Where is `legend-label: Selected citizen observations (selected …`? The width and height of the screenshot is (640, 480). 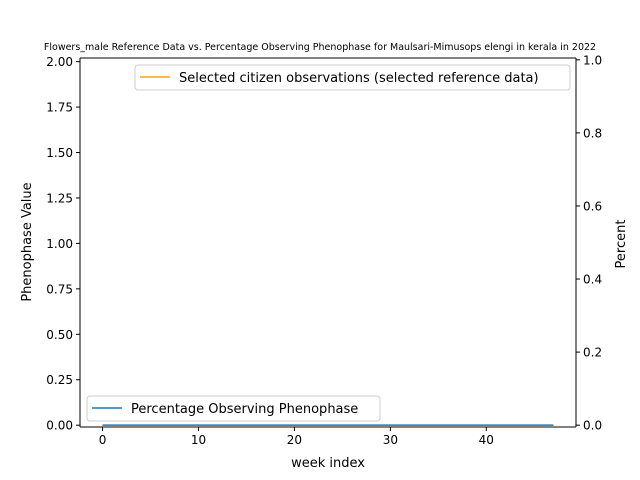 legend-label: Selected citizen observations (selected … is located at coordinates (359, 78).